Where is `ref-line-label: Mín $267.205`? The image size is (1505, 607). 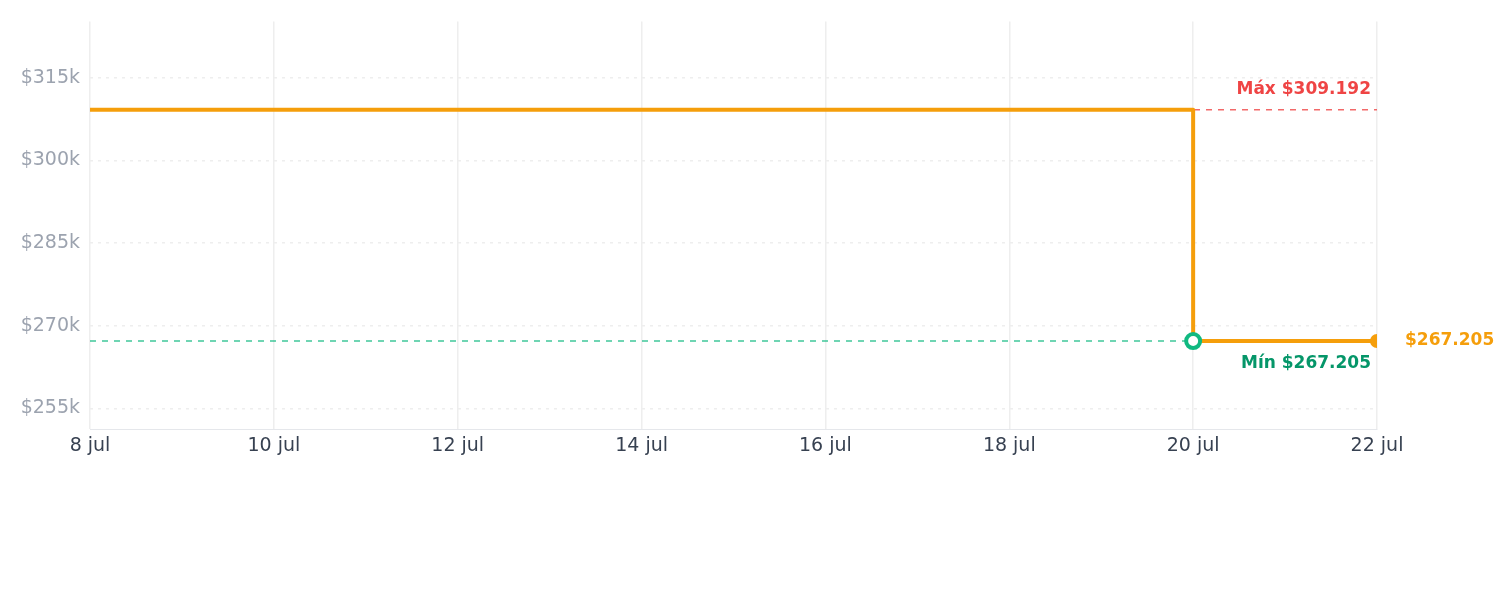 ref-line-label: Mín $267.205 is located at coordinates (1305, 361).